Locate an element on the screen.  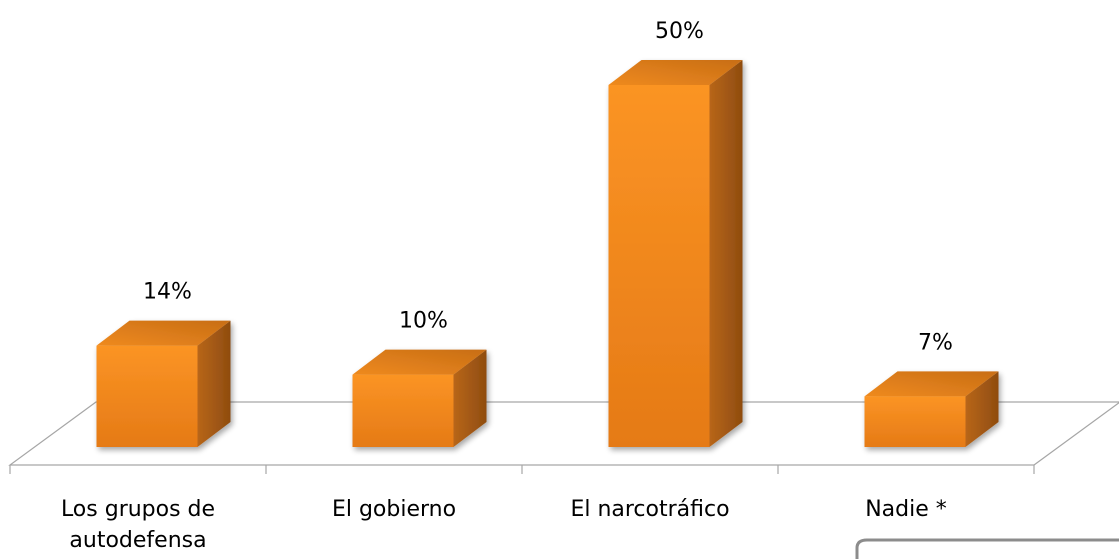
category-label-line: autodefensa is located at coordinates (137, 540).